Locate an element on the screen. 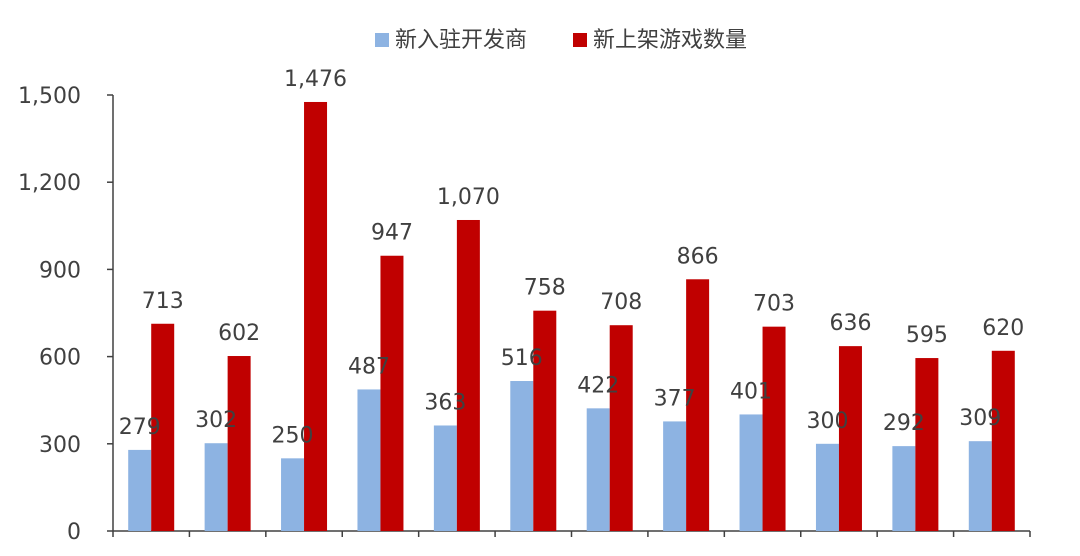  data-label: 302 is located at coordinates (216, 420).